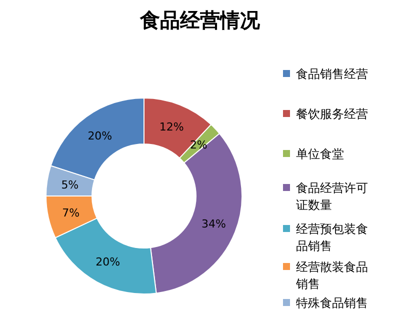 The height and width of the screenshot is (334, 394). Describe the element at coordinates (332, 237) in the screenshot. I see `legend-label: 经营预包装食品销售` at that location.